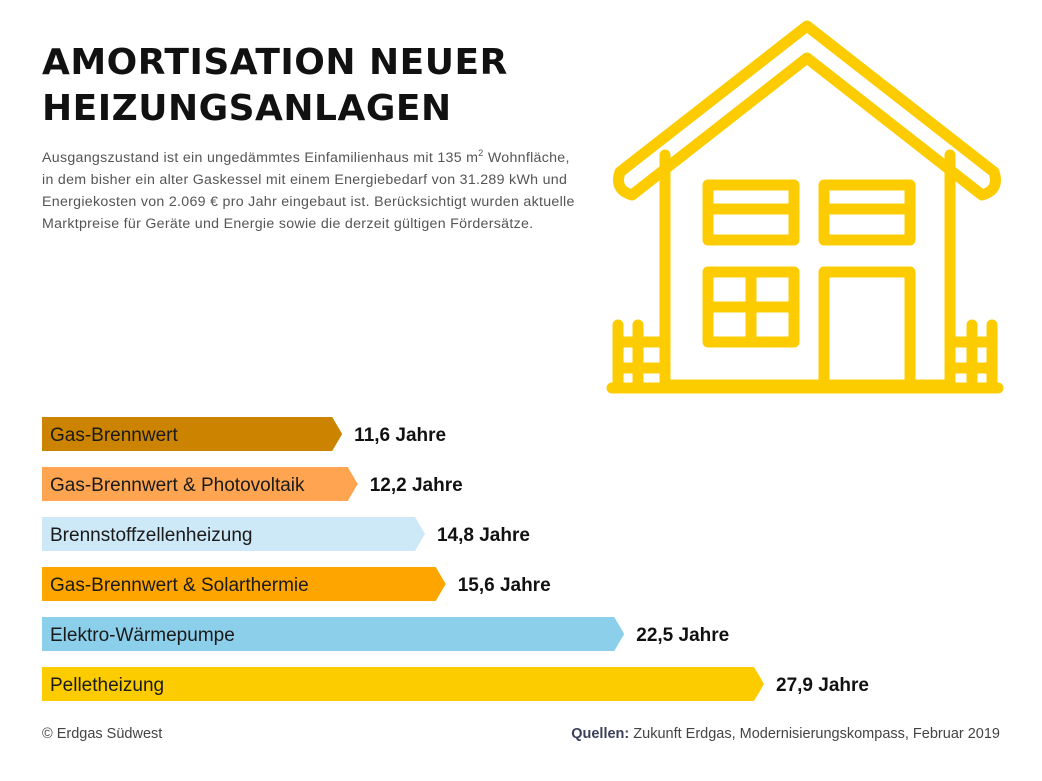  I want to click on fence-right, so click(971, 356).